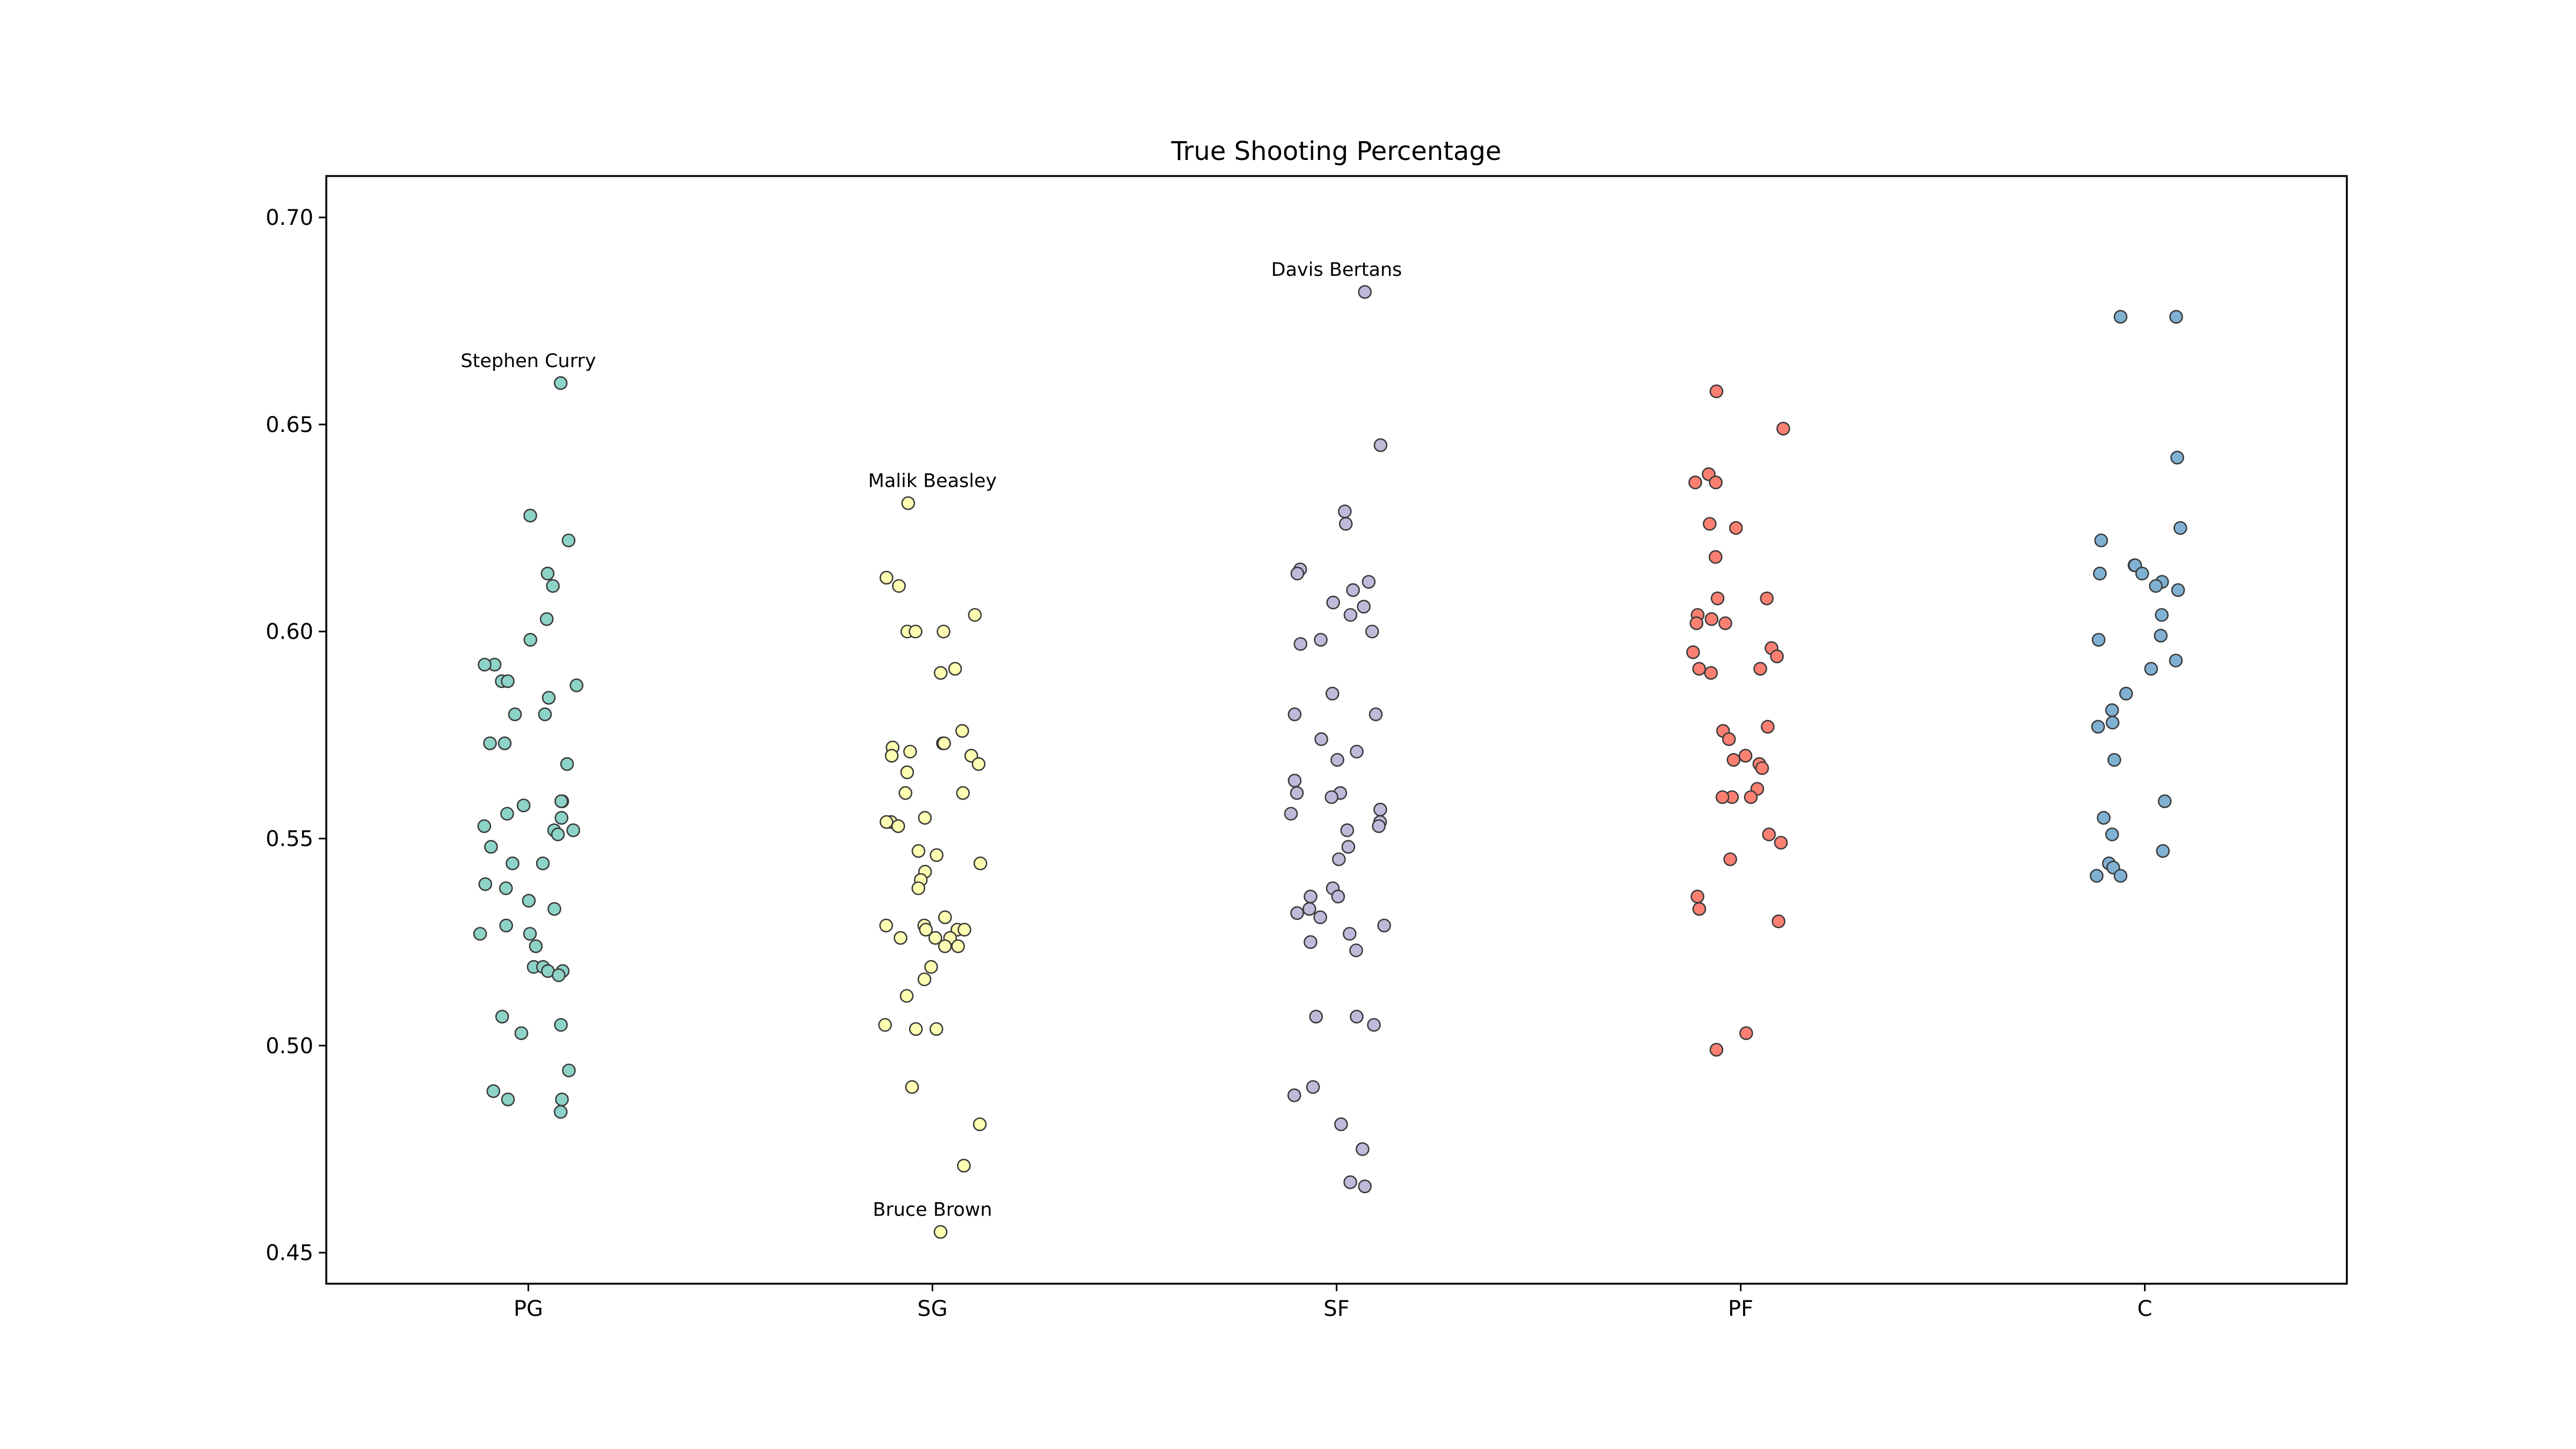 The height and width of the screenshot is (1449, 2576). What do you see at coordinates (528, 361) in the screenshot?
I see `player-annotation: Stephen Curry` at bounding box center [528, 361].